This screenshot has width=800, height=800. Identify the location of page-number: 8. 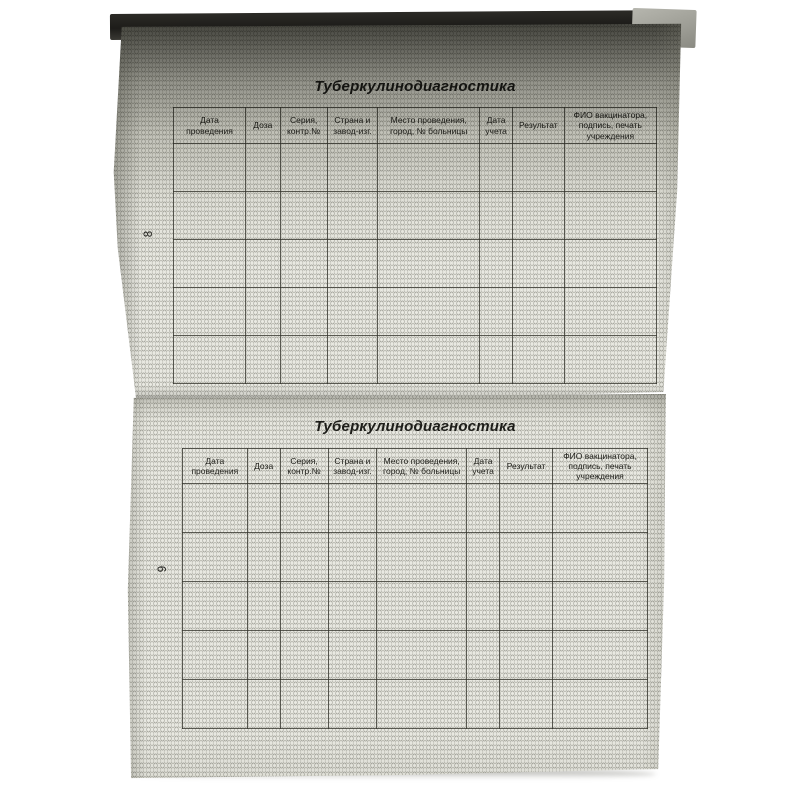
(149, 234).